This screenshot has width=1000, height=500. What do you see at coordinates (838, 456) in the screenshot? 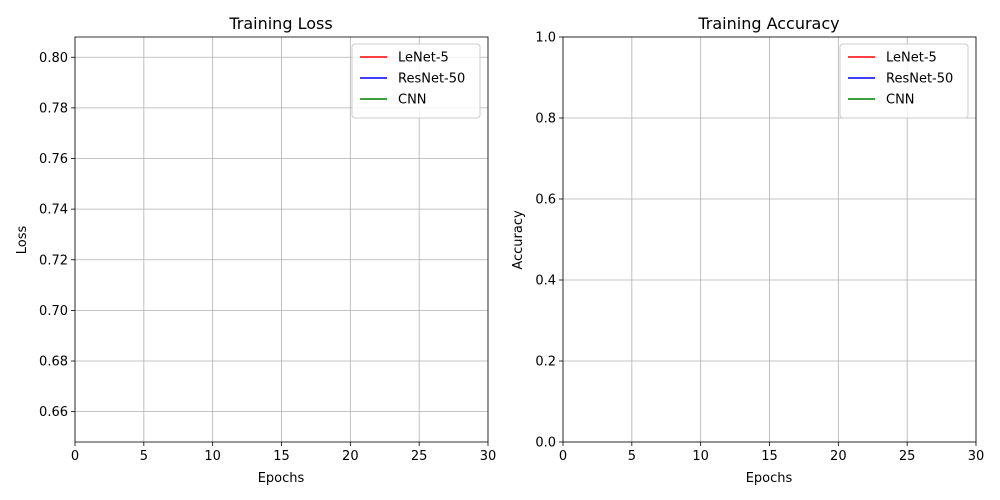
I see `accuracy-x-tick-label: 20` at bounding box center [838, 456].